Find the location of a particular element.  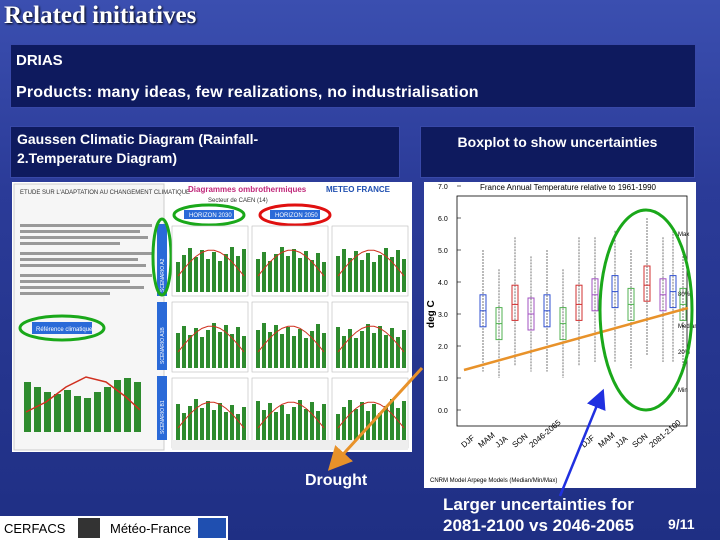

y-tick-label: 4.0 is located at coordinates (443, 283).